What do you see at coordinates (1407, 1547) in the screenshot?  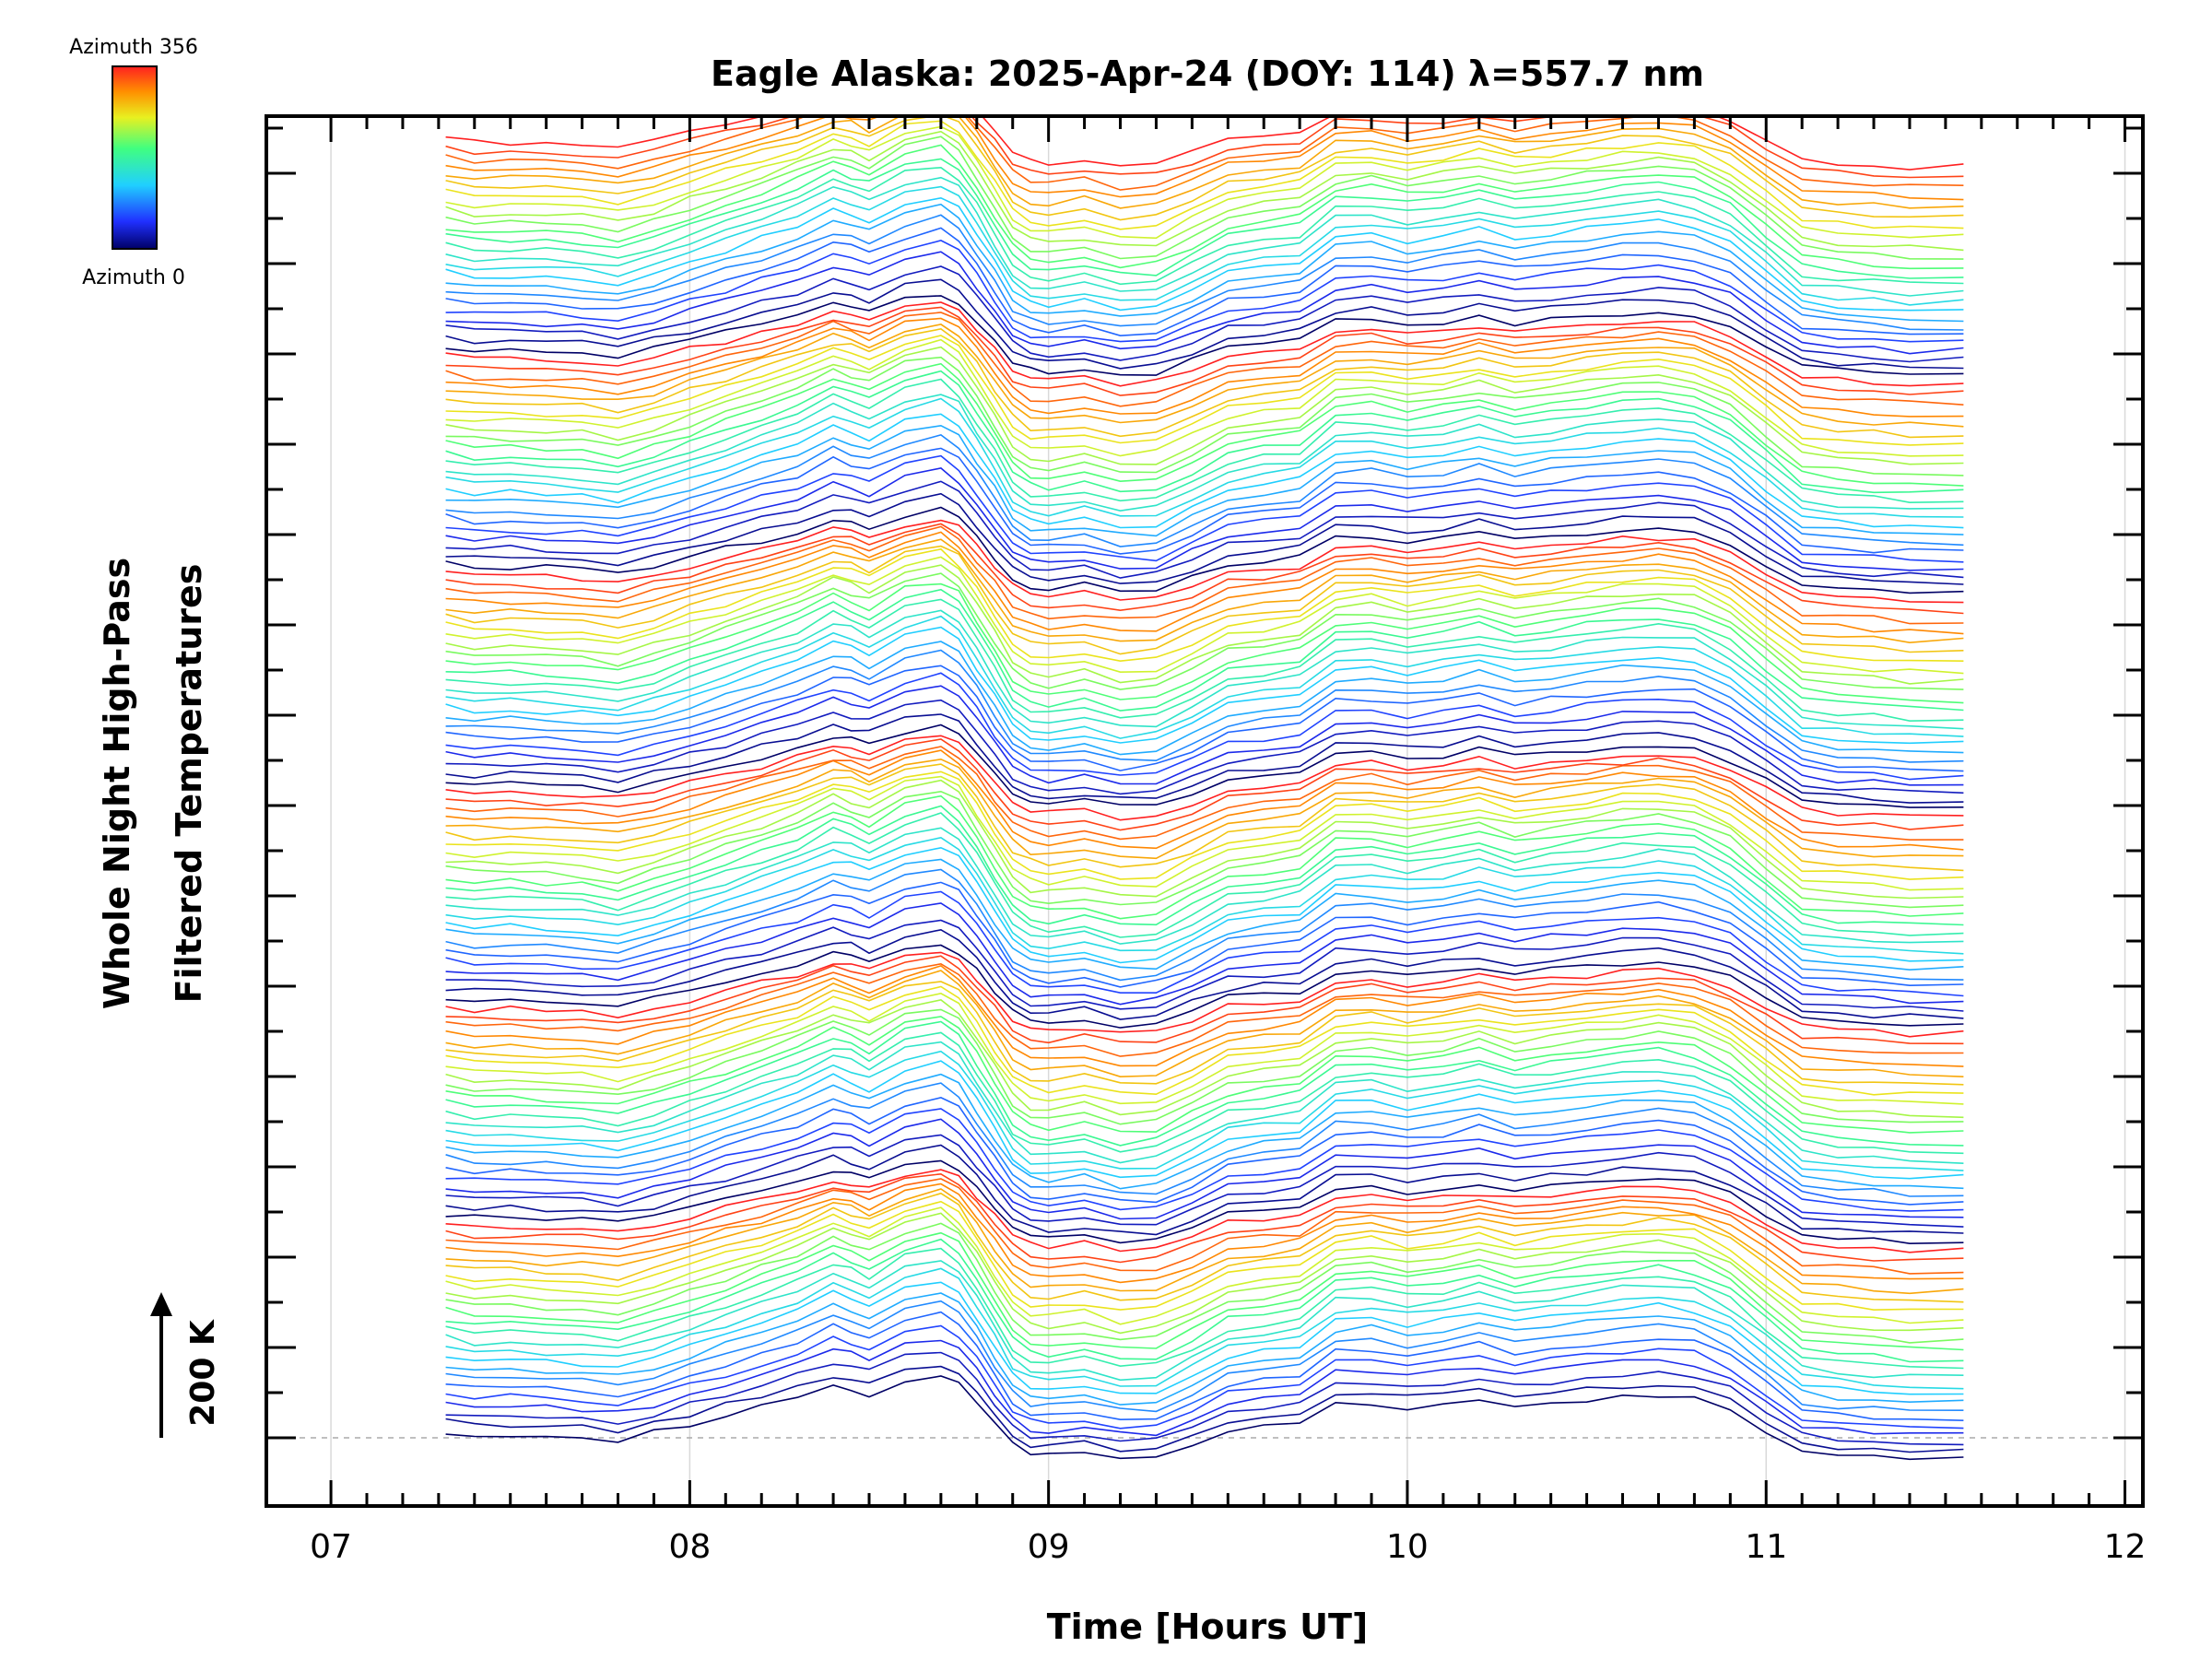 I see `x-tick-label-10: 10` at bounding box center [1407, 1547].